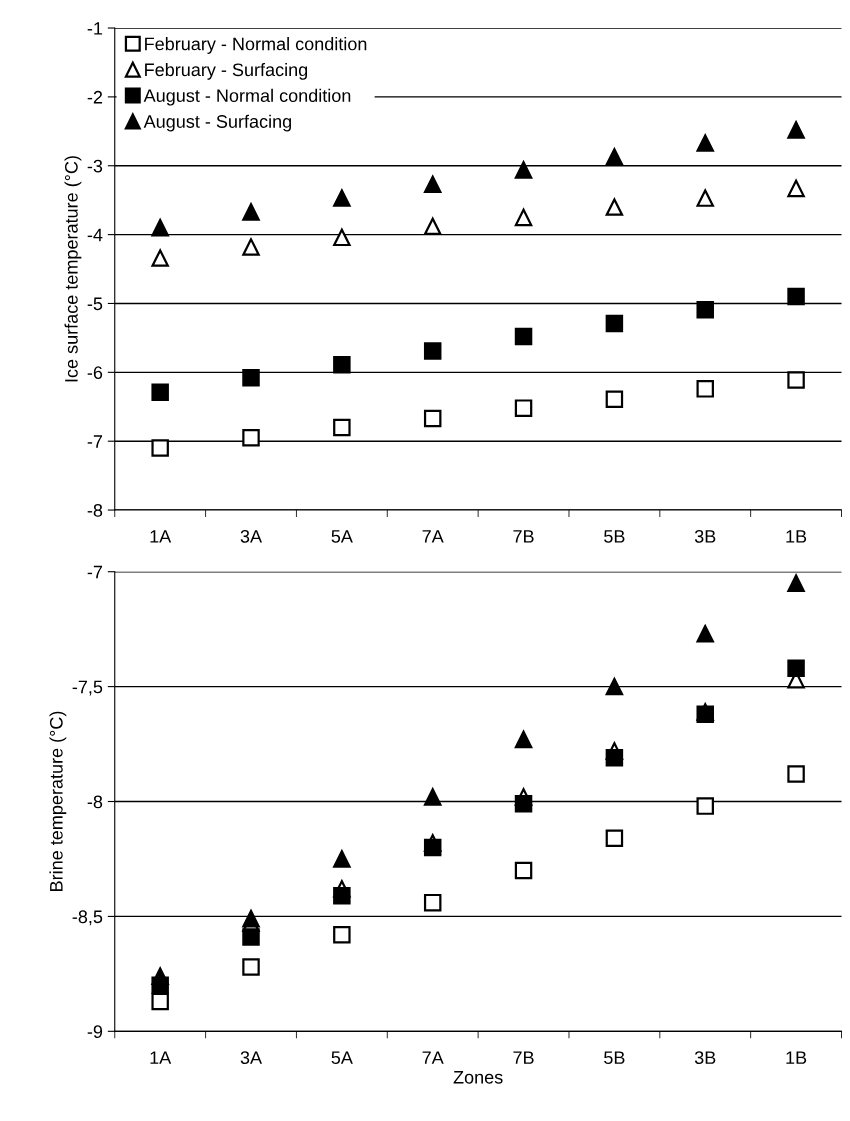  What do you see at coordinates (95, 28) in the screenshot?
I see `y-tick-label: -1` at bounding box center [95, 28].